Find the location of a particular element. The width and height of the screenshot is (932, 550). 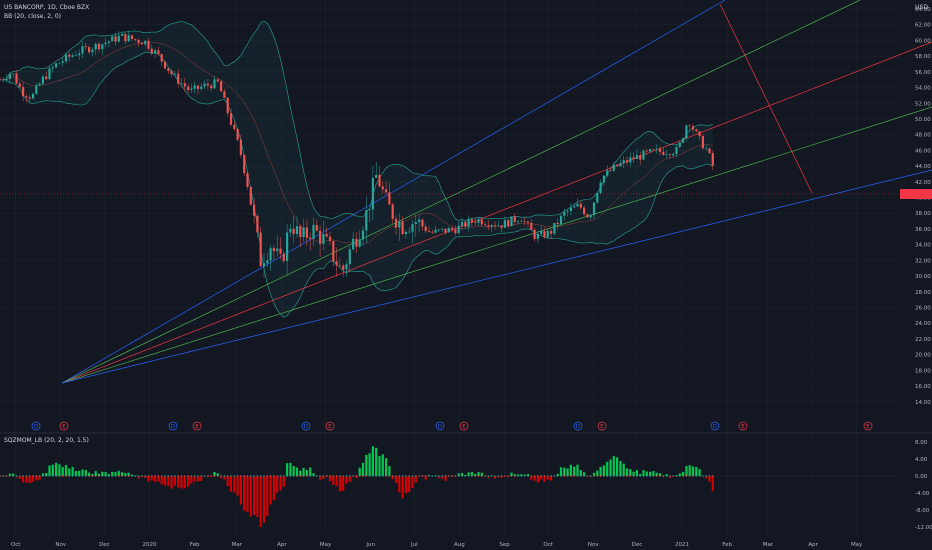

price-tick-label: 26.00 is located at coordinates (923, 308).